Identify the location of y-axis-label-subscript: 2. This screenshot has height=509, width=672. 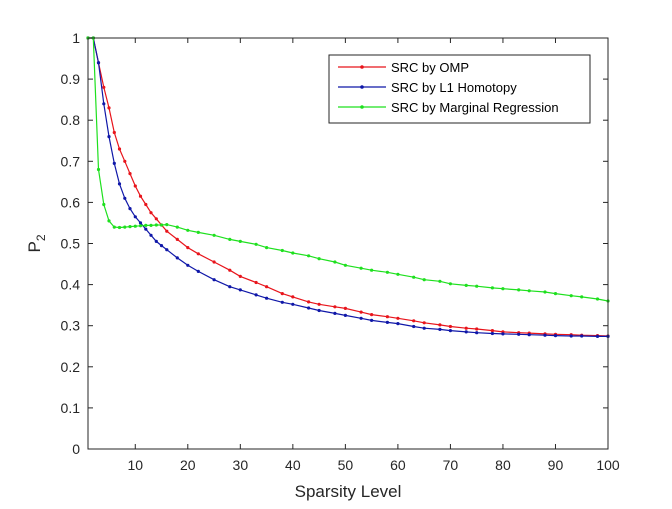
(41, 237).